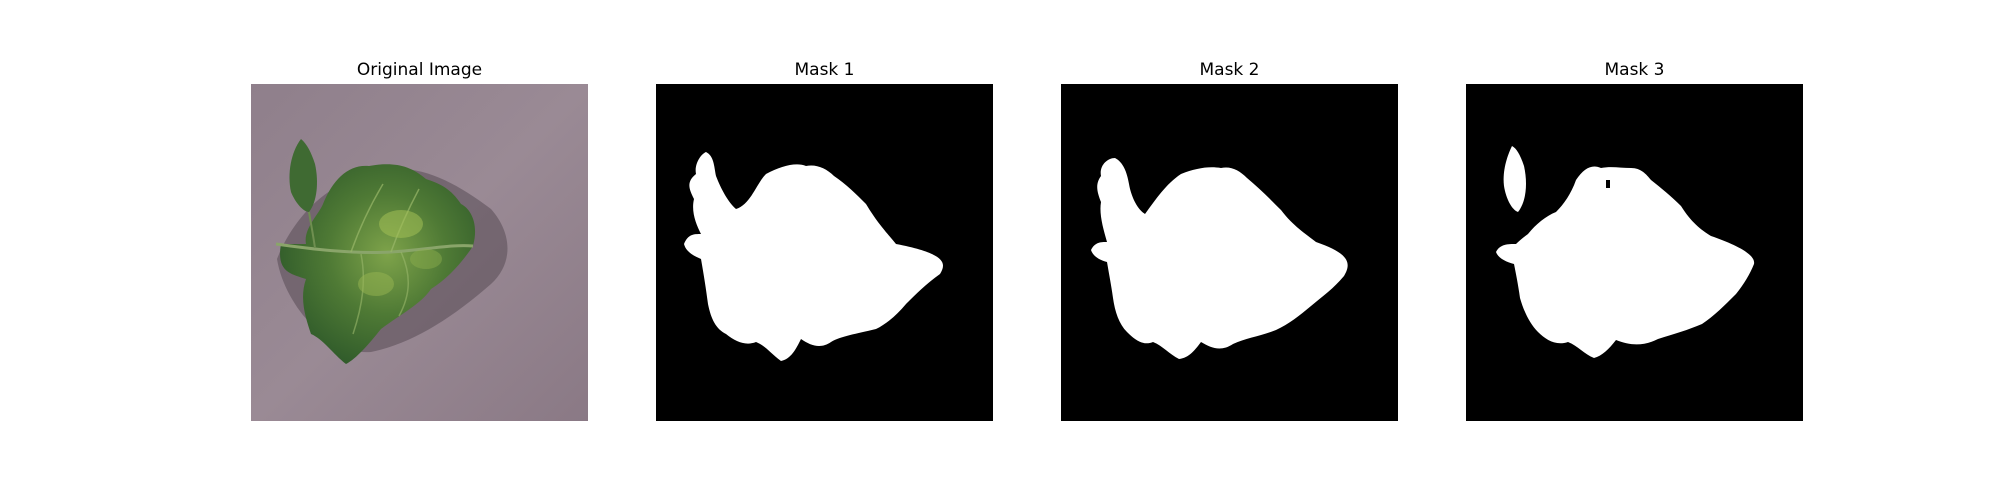 Image resolution: width=2000 pixels, height=500 pixels. I want to click on mask-3-image, so click(1634, 252).